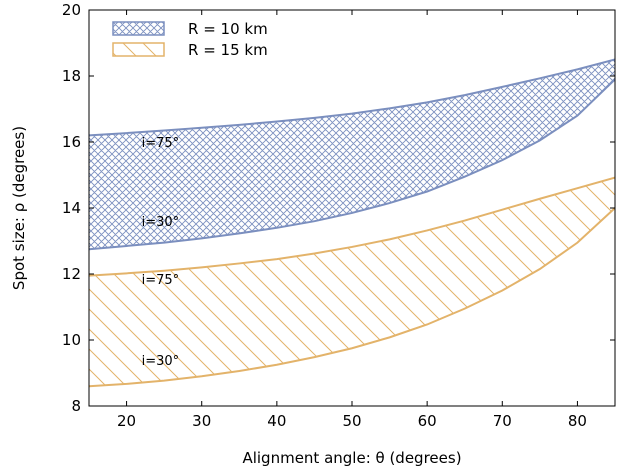  I want to click on y-tick-label: 8, so click(76, 406).